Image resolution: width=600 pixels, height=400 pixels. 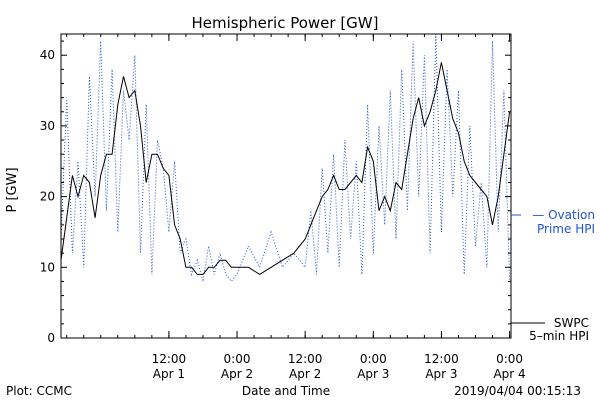 What do you see at coordinates (47, 267) in the screenshot?
I see `y-tick-label: 10` at bounding box center [47, 267].